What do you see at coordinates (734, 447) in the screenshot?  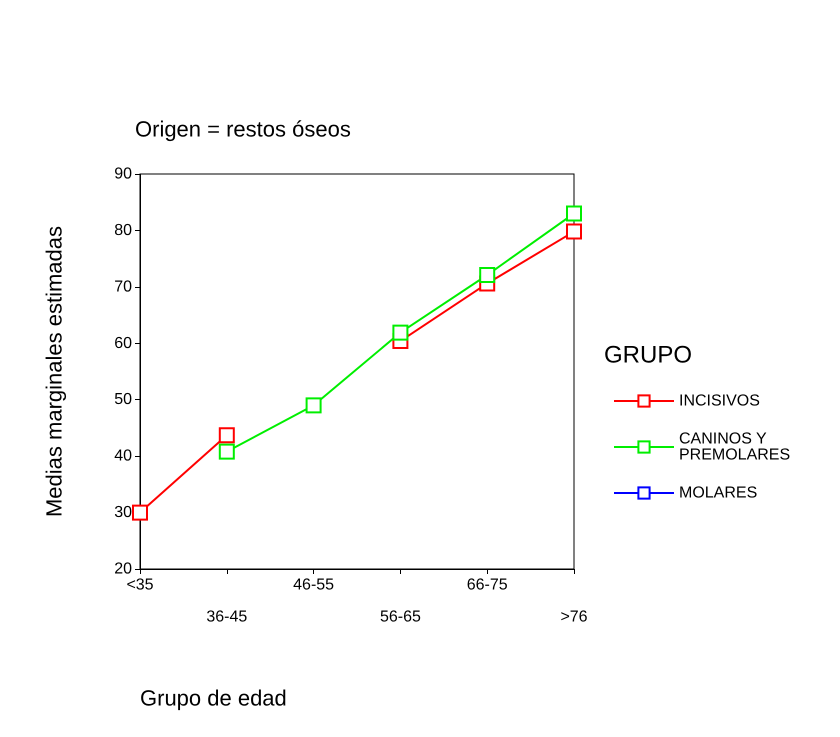 I see `legend-label: CANINOS Y PREMOLARES` at bounding box center [734, 447].